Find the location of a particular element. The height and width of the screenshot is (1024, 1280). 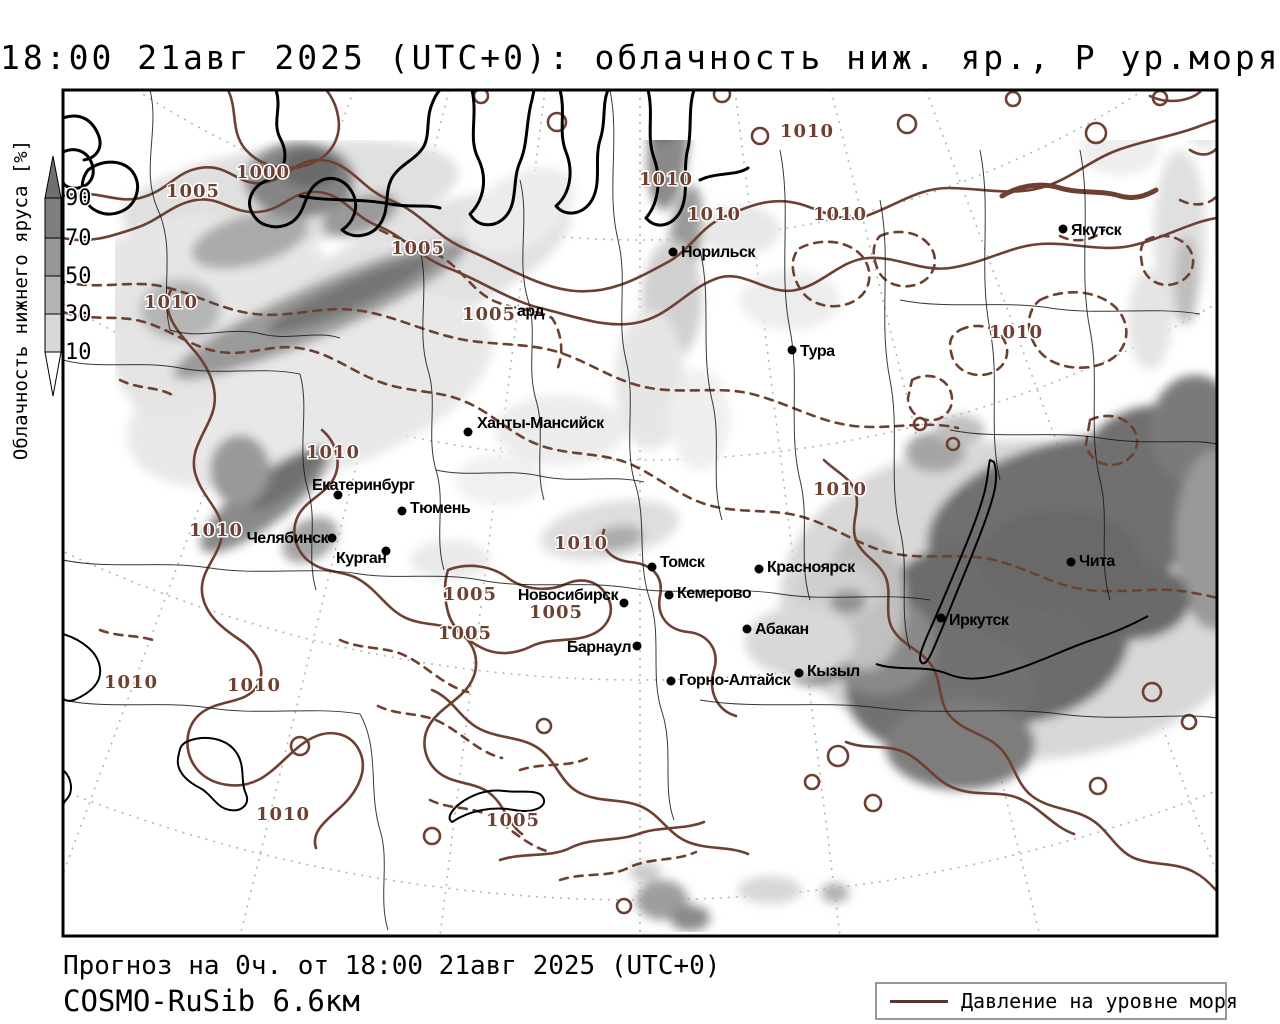

model-info-line: COSMO-RuSib 6.6км is located at coordinates (211, 1001).